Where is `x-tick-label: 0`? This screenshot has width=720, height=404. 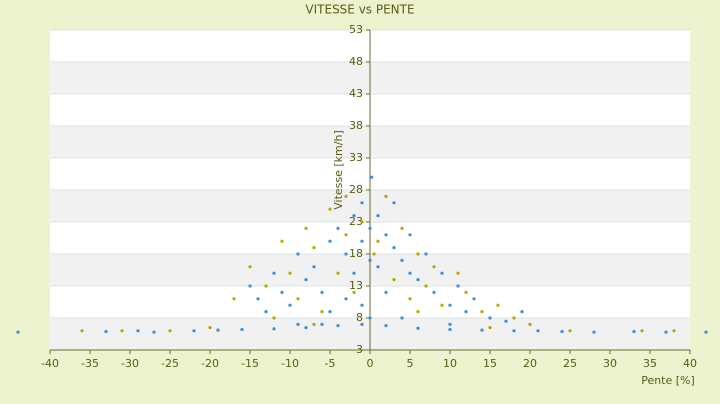 x-tick-label: 0 is located at coordinates (370, 363).